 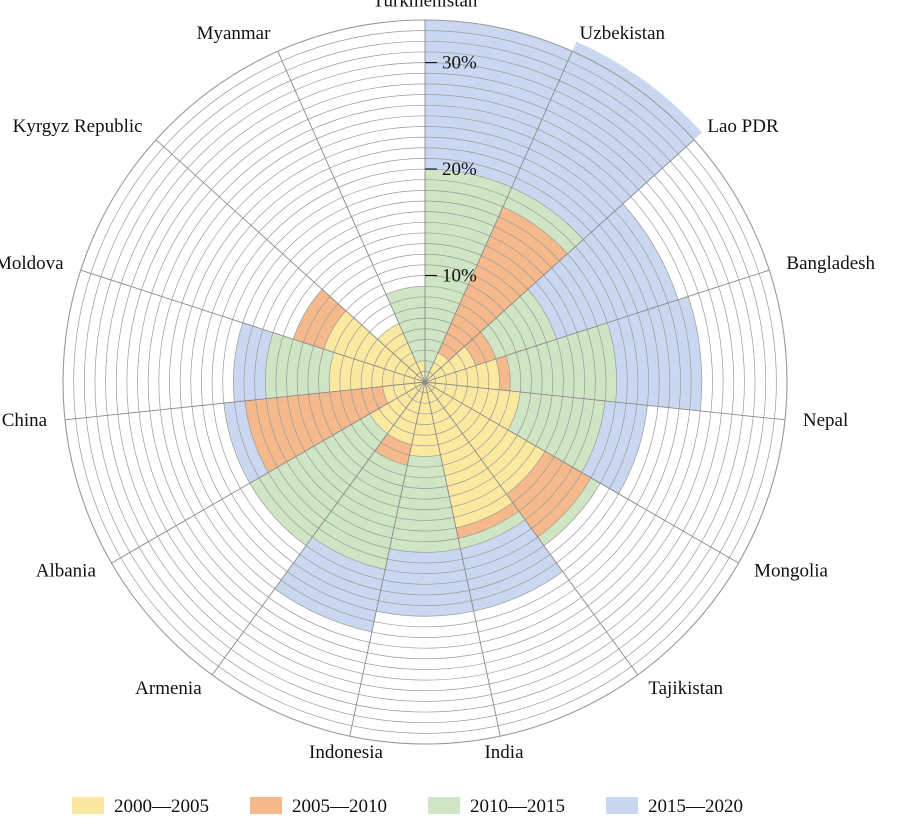 I want to click on category-label: Kyrgyz Republic, so click(x=78, y=126).